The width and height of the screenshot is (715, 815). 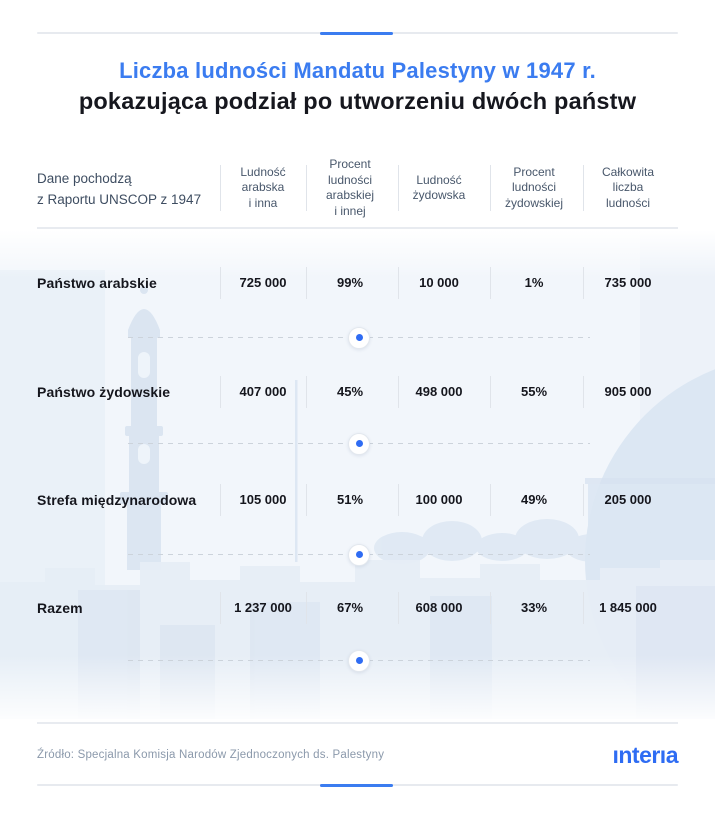 I want to click on cell-total-population: 1 845 000, so click(x=628, y=607).